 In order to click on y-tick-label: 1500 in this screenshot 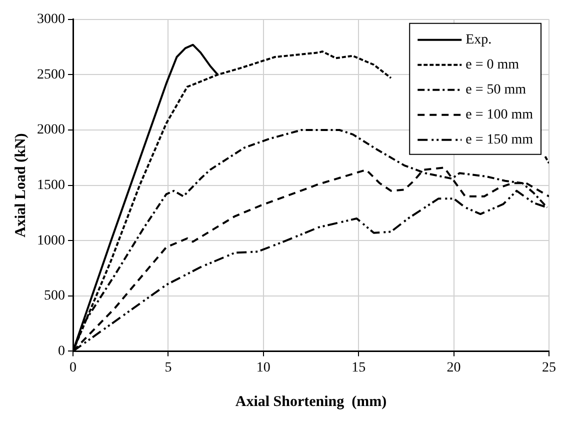, I will do `click(51, 185)`.